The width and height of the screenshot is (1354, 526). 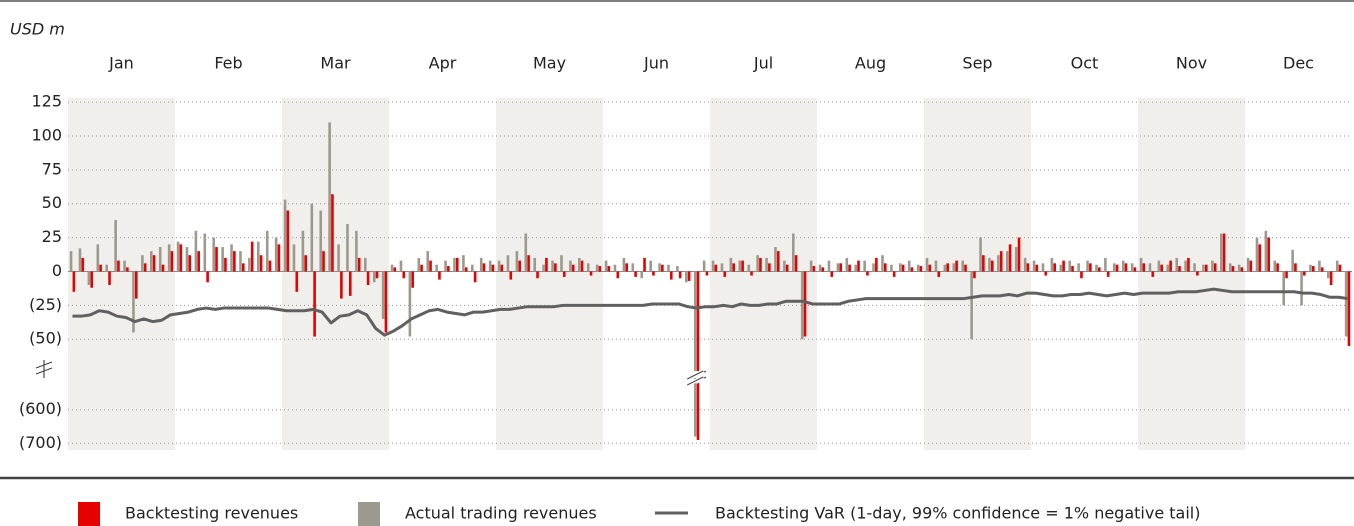 I want to click on bar-break-mark, so click(x=695, y=378).